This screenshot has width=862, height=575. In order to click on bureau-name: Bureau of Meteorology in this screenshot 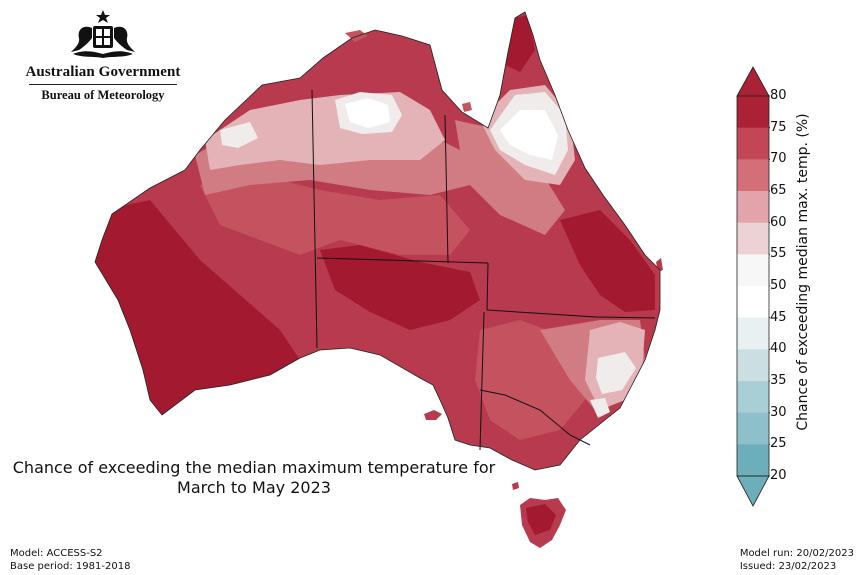, I will do `click(103, 95)`.